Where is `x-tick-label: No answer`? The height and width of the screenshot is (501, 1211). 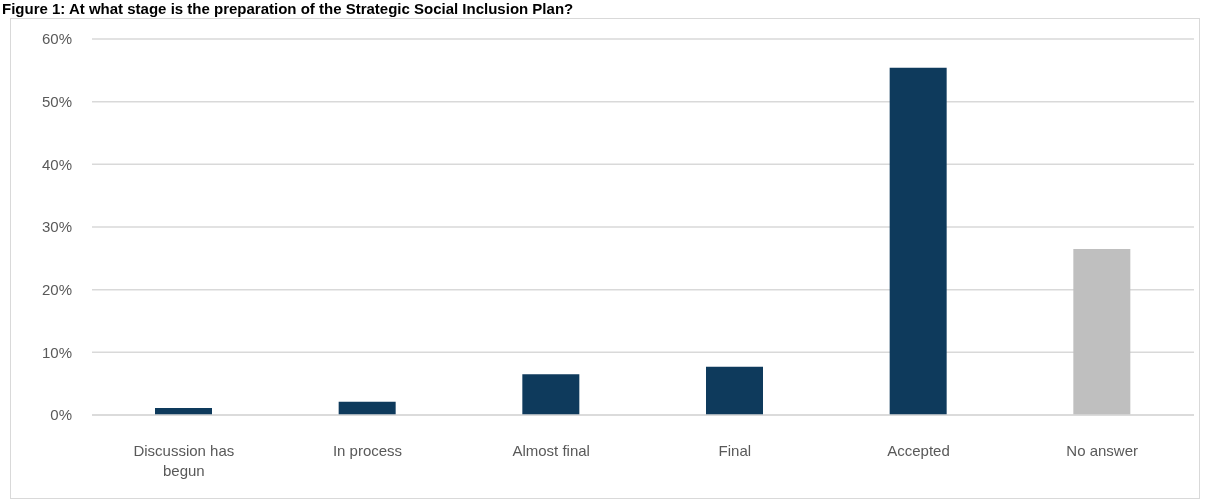 x-tick-label: No answer is located at coordinates (1102, 450).